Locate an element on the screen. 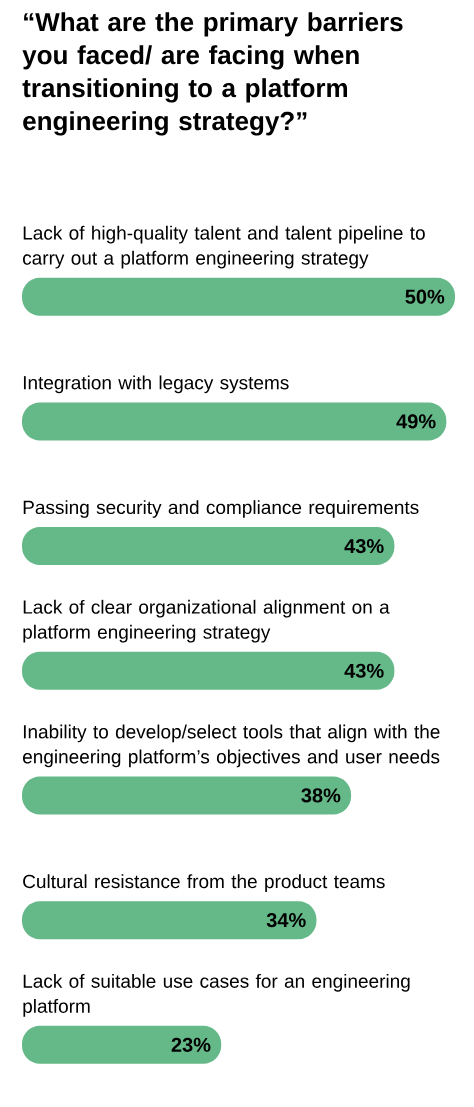 This screenshot has width=474, height=1107. data-label: 34% is located at coordinates (286, 920).